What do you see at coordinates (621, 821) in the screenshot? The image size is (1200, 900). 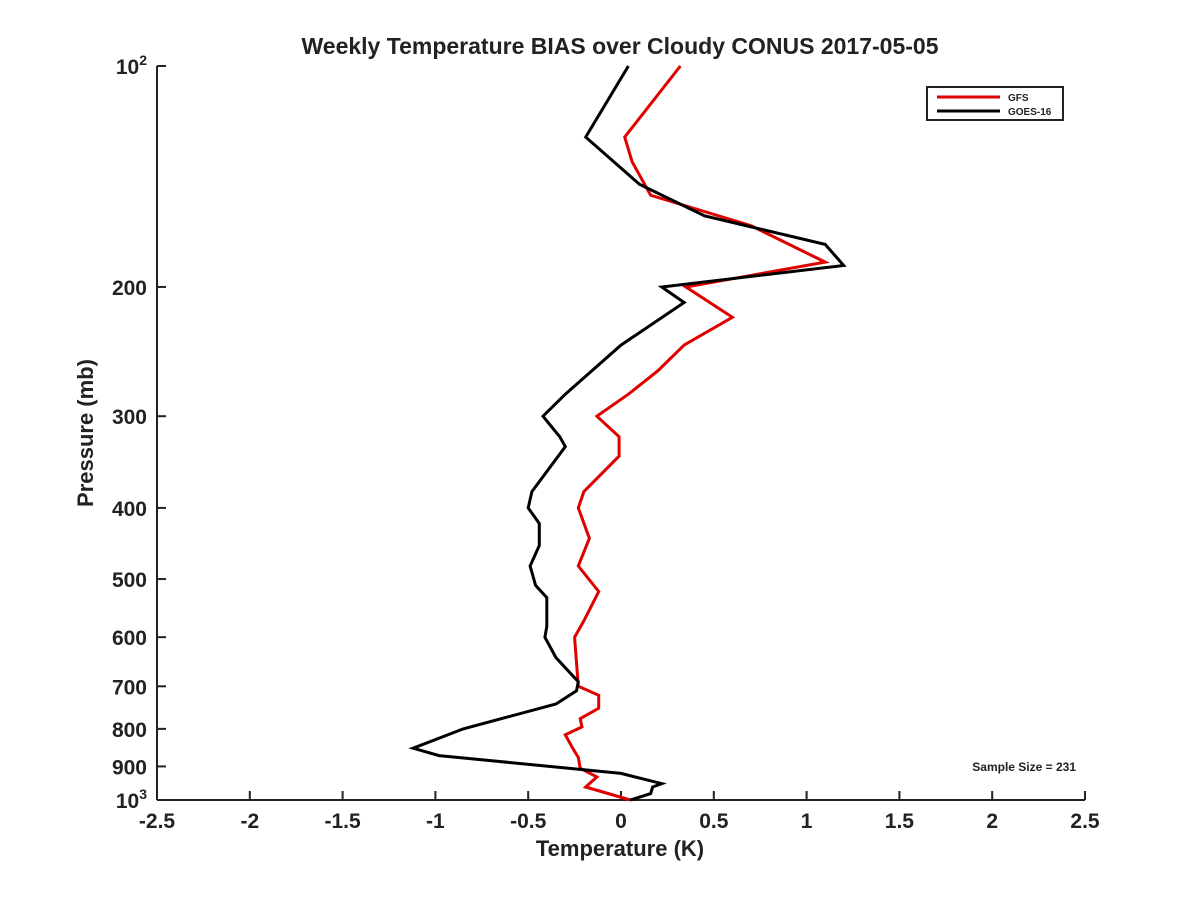 I see `x-tick-label: 0` at bounding box center [621, 821].